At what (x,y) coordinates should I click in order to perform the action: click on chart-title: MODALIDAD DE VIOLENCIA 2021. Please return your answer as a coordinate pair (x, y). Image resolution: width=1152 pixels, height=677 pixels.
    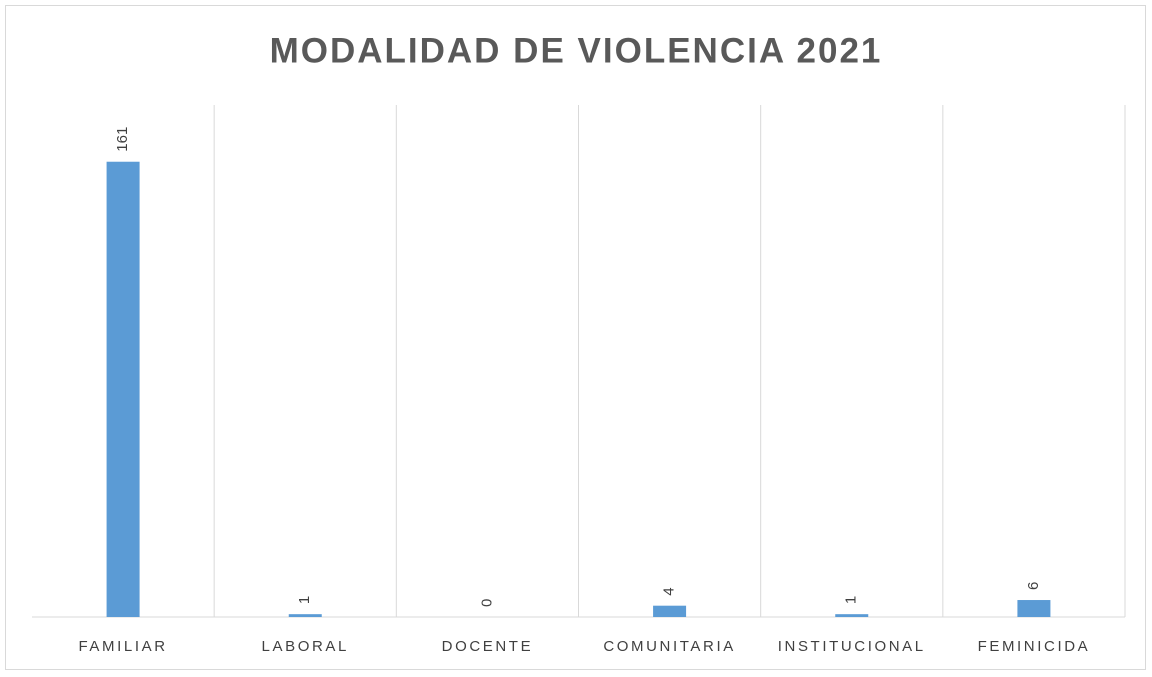
    Looking at the image, I should click on (576, 50).